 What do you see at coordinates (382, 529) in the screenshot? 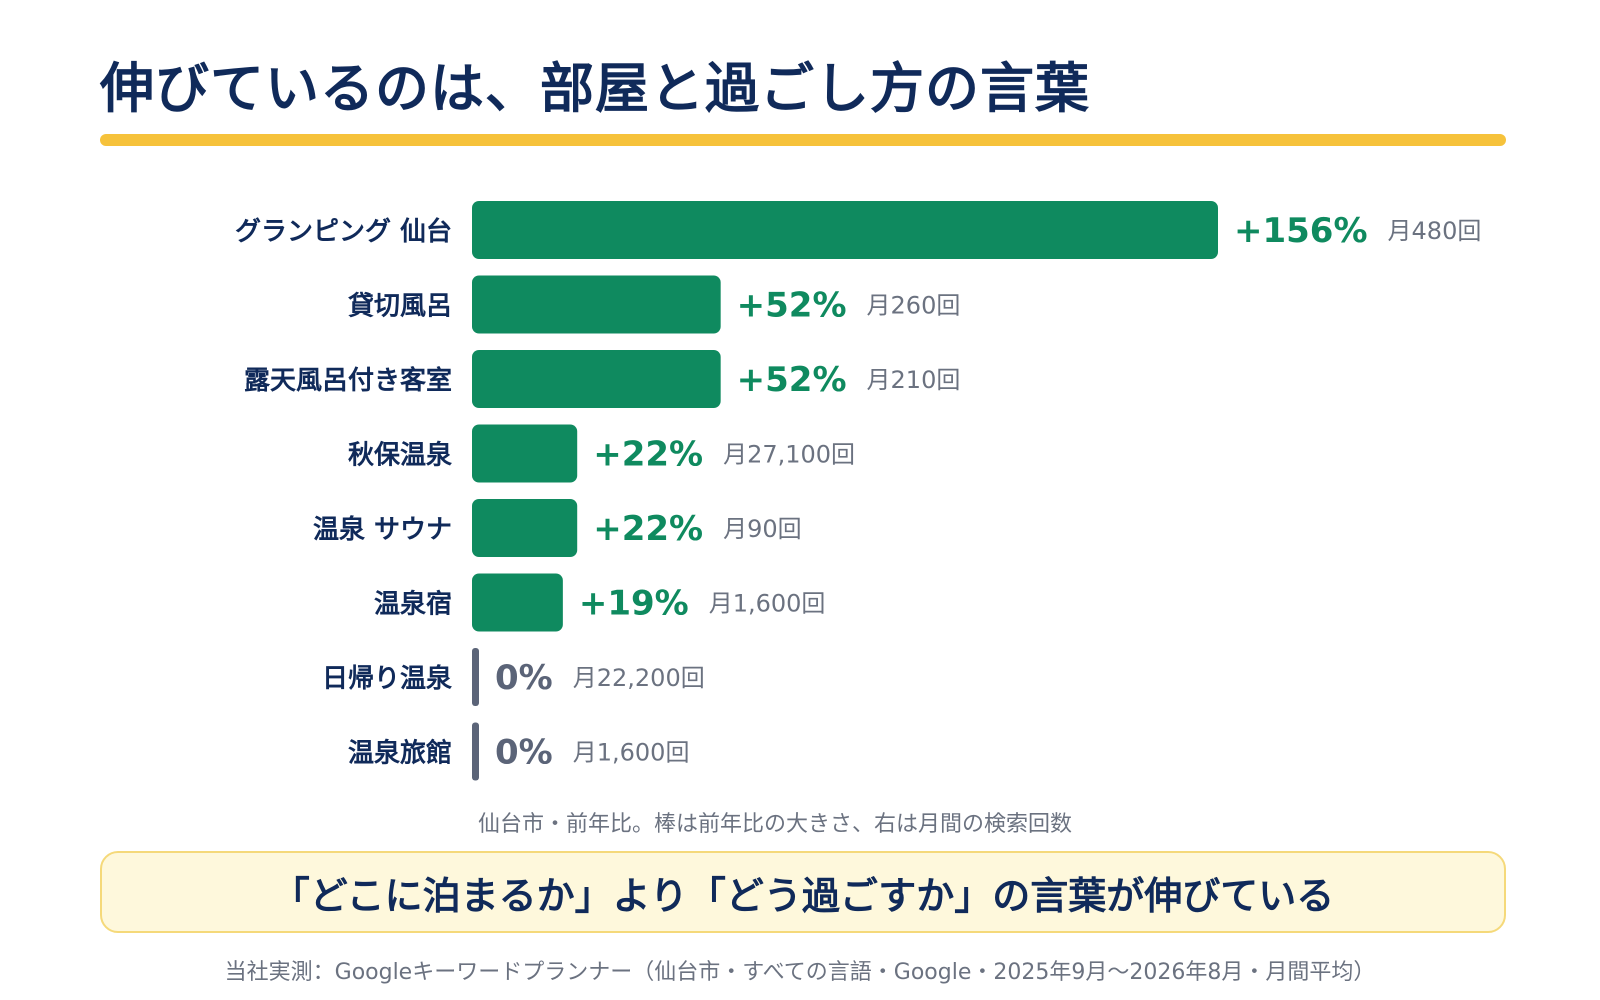
I see `category-label: 温泉 サウナ` at bounding box center [382, 529].